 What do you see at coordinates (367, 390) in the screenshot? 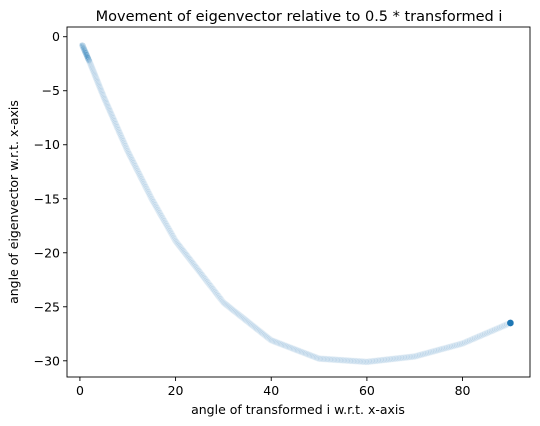
I see `x-tick-label: 60` at bounding box center [367, 390].